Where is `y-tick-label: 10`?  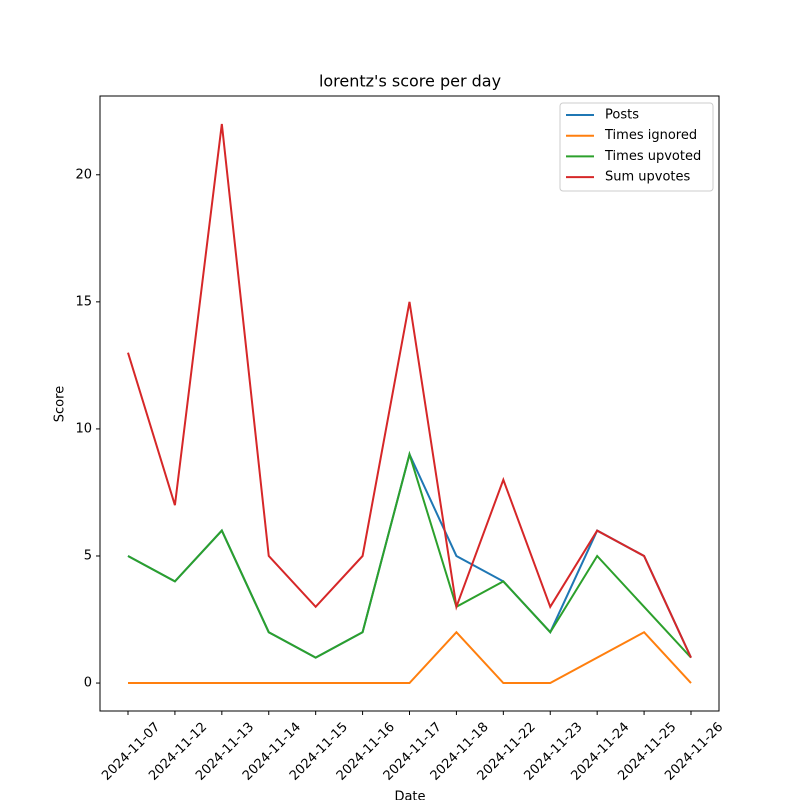
y-tick-label: 10 is located at coordinates (83, 428).